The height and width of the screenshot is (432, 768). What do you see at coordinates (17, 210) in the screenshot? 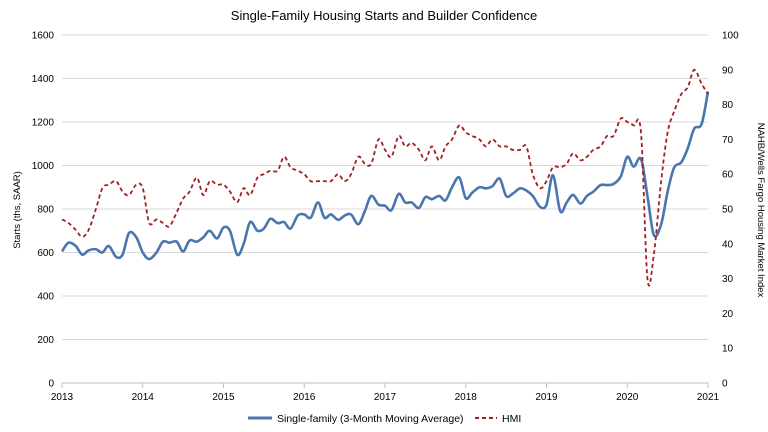
I see `y-axis-label: Starts (ths, SAAR)` at bounding box center [17, 210].